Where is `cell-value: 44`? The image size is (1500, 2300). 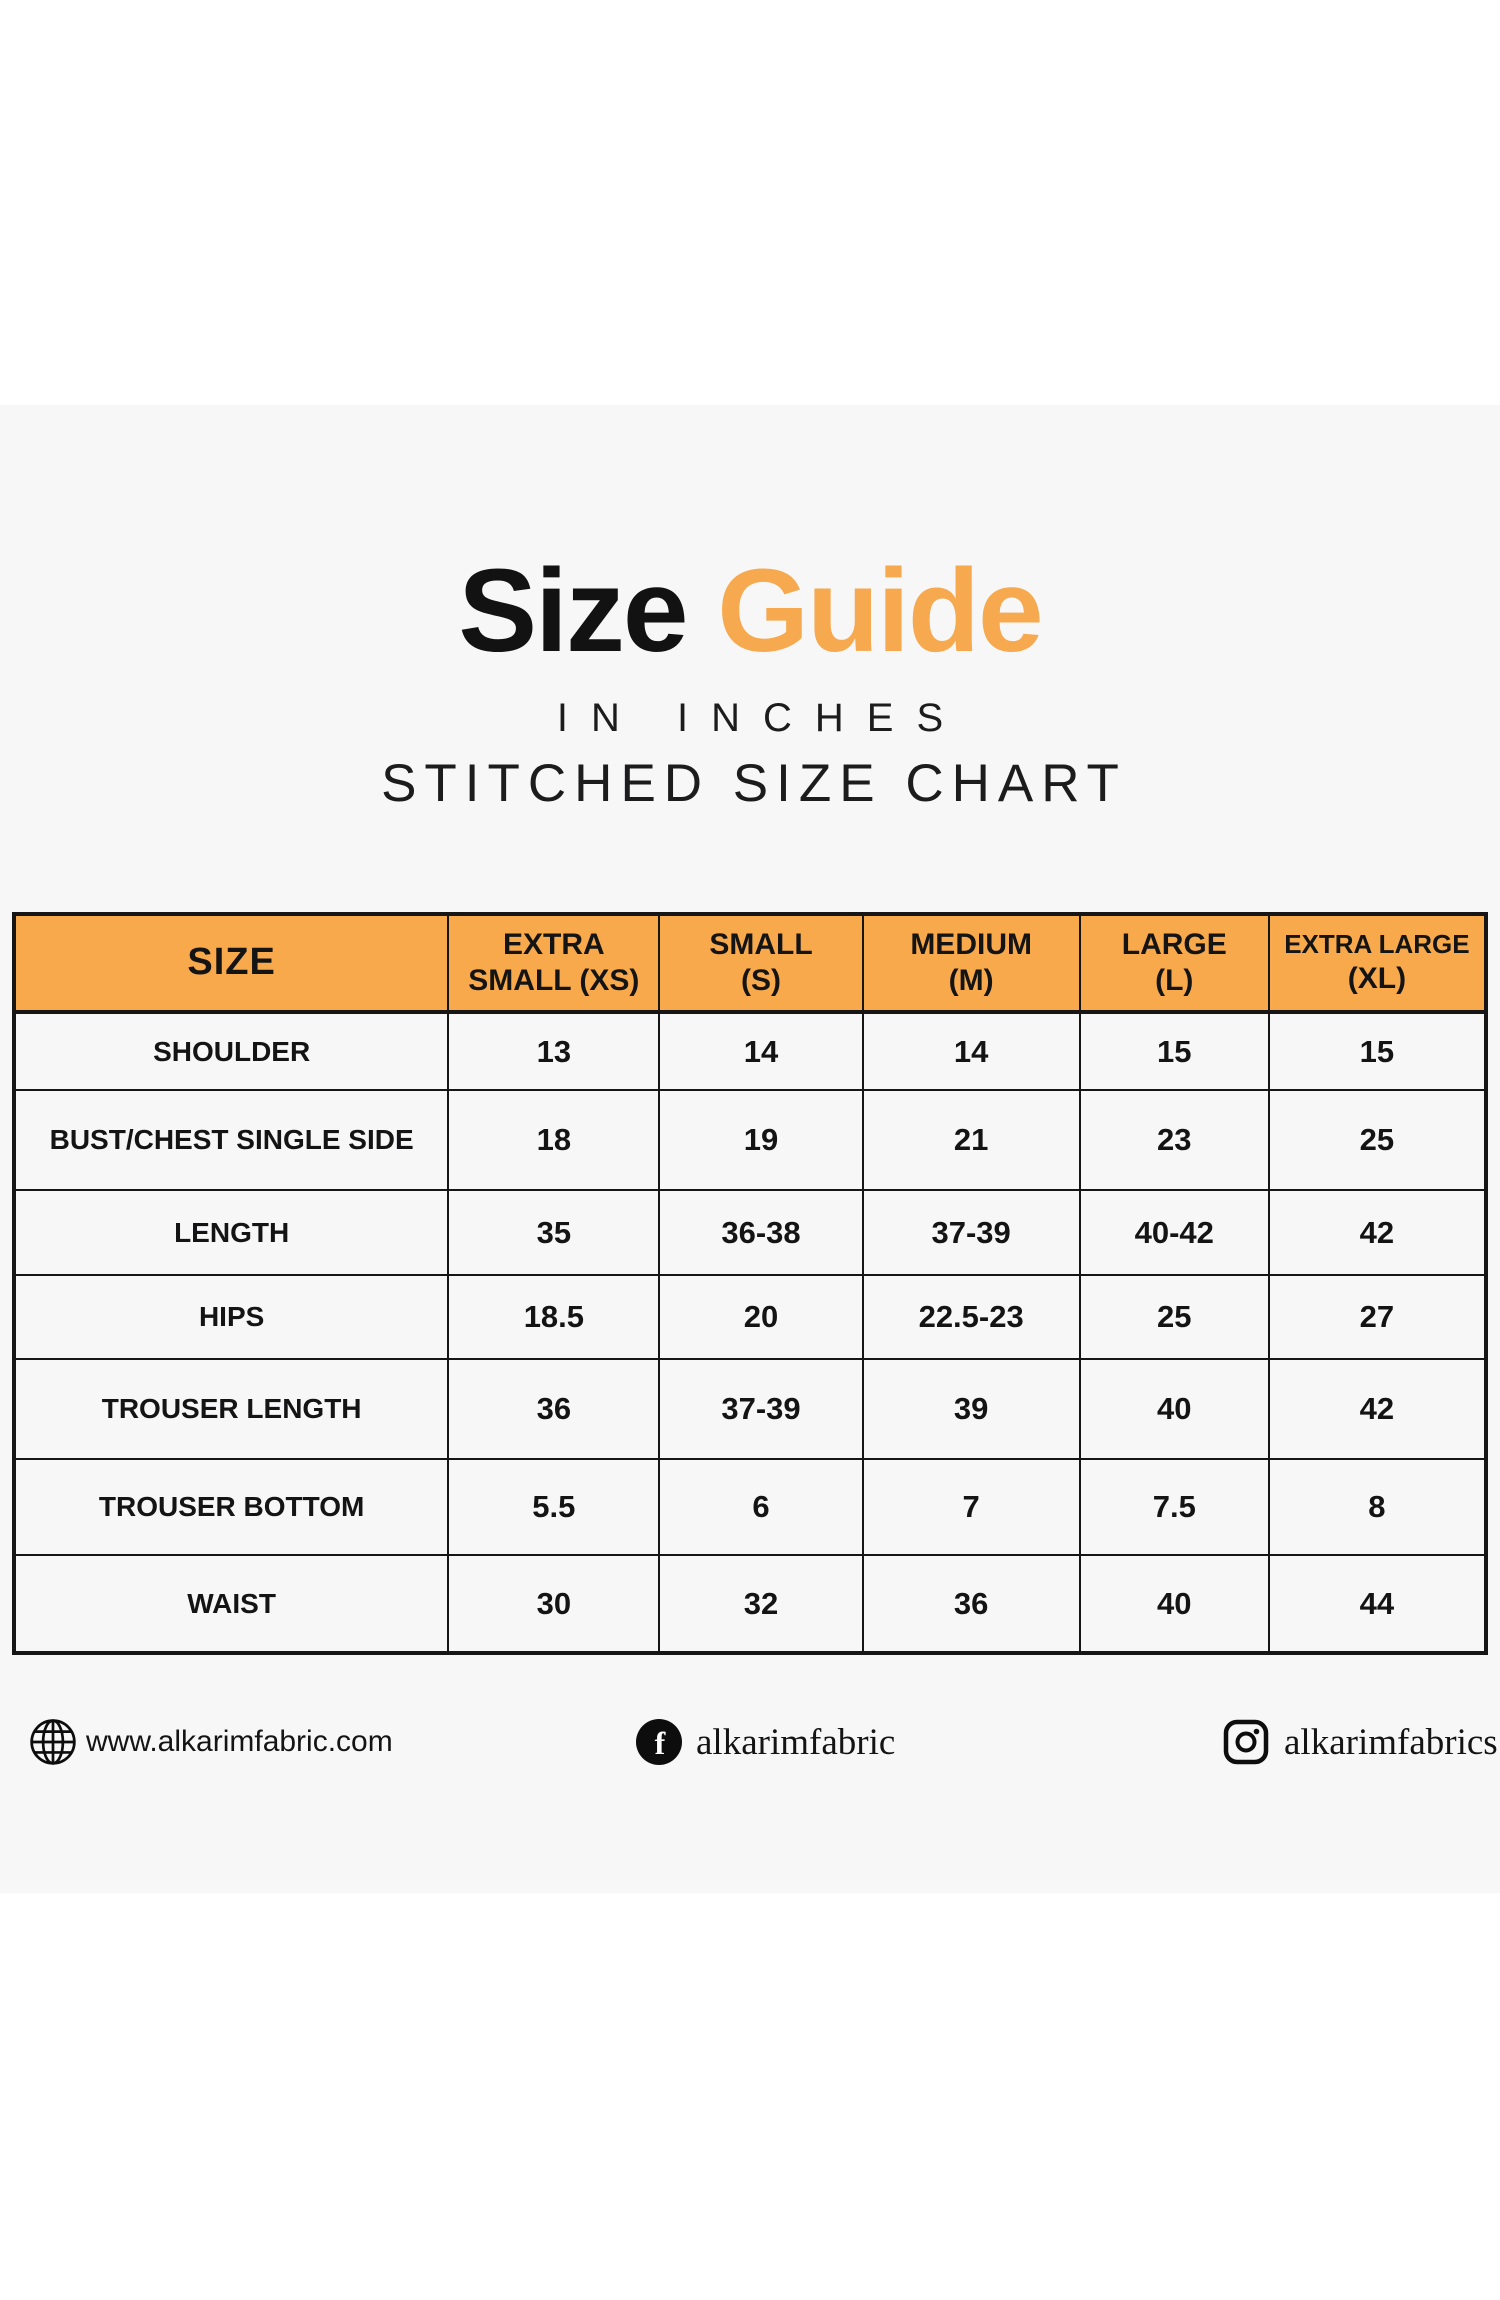
cell-value: 44 is located at coordinates (1377, 1604).